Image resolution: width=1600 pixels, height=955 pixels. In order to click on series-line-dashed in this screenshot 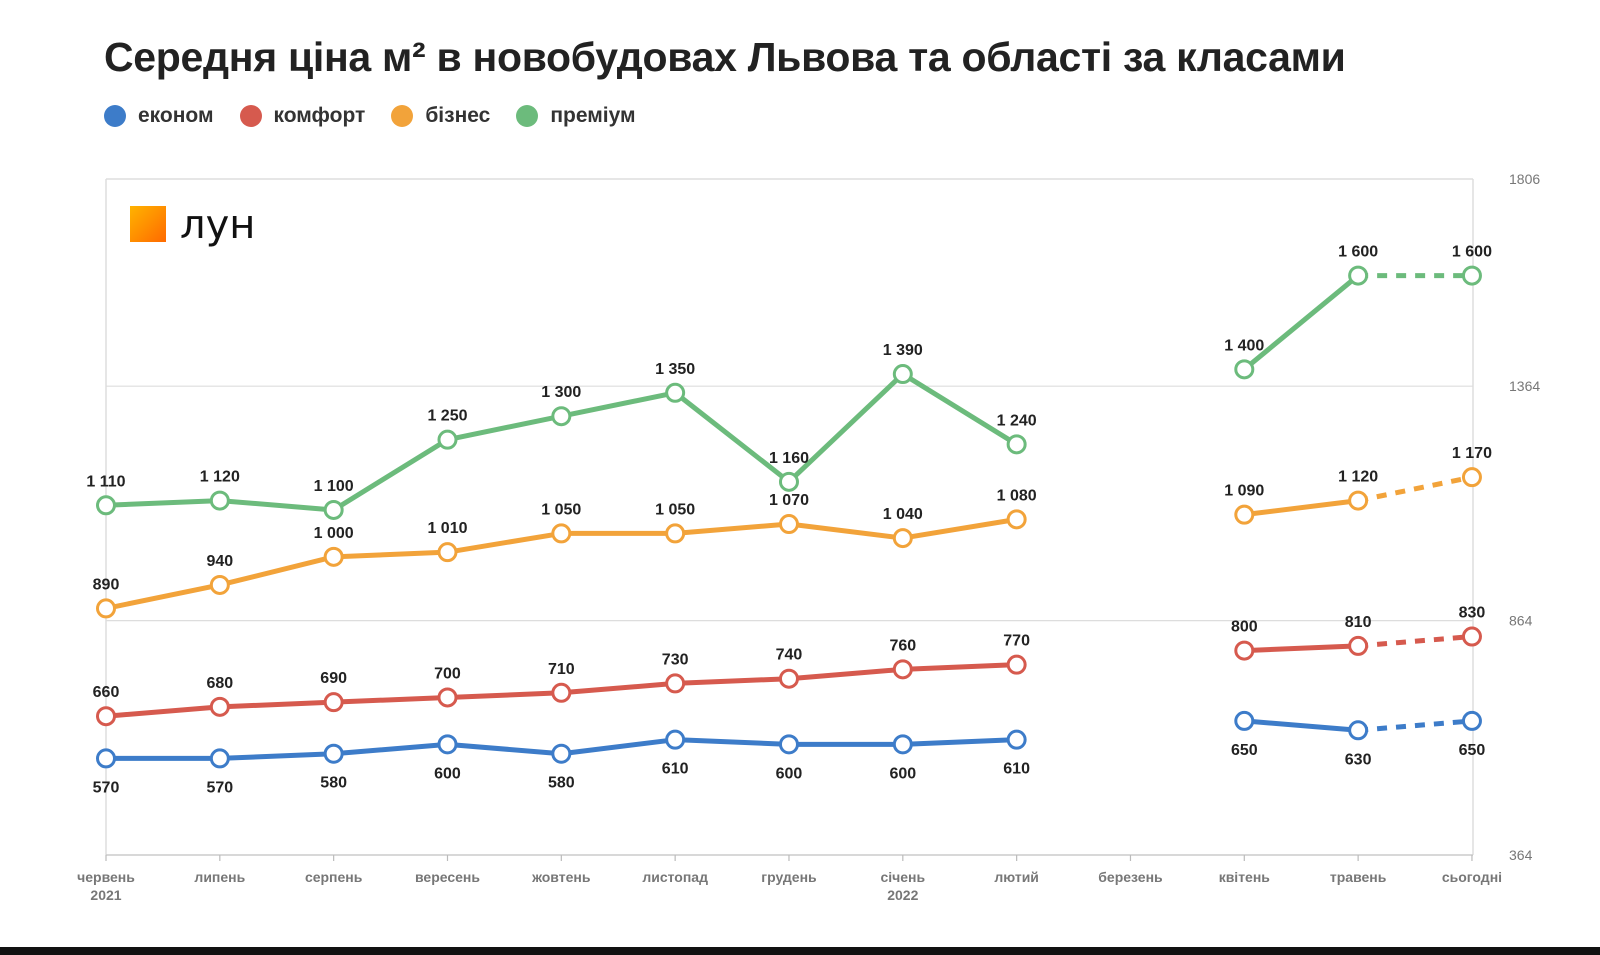, I will do `click(1415, 725)`.